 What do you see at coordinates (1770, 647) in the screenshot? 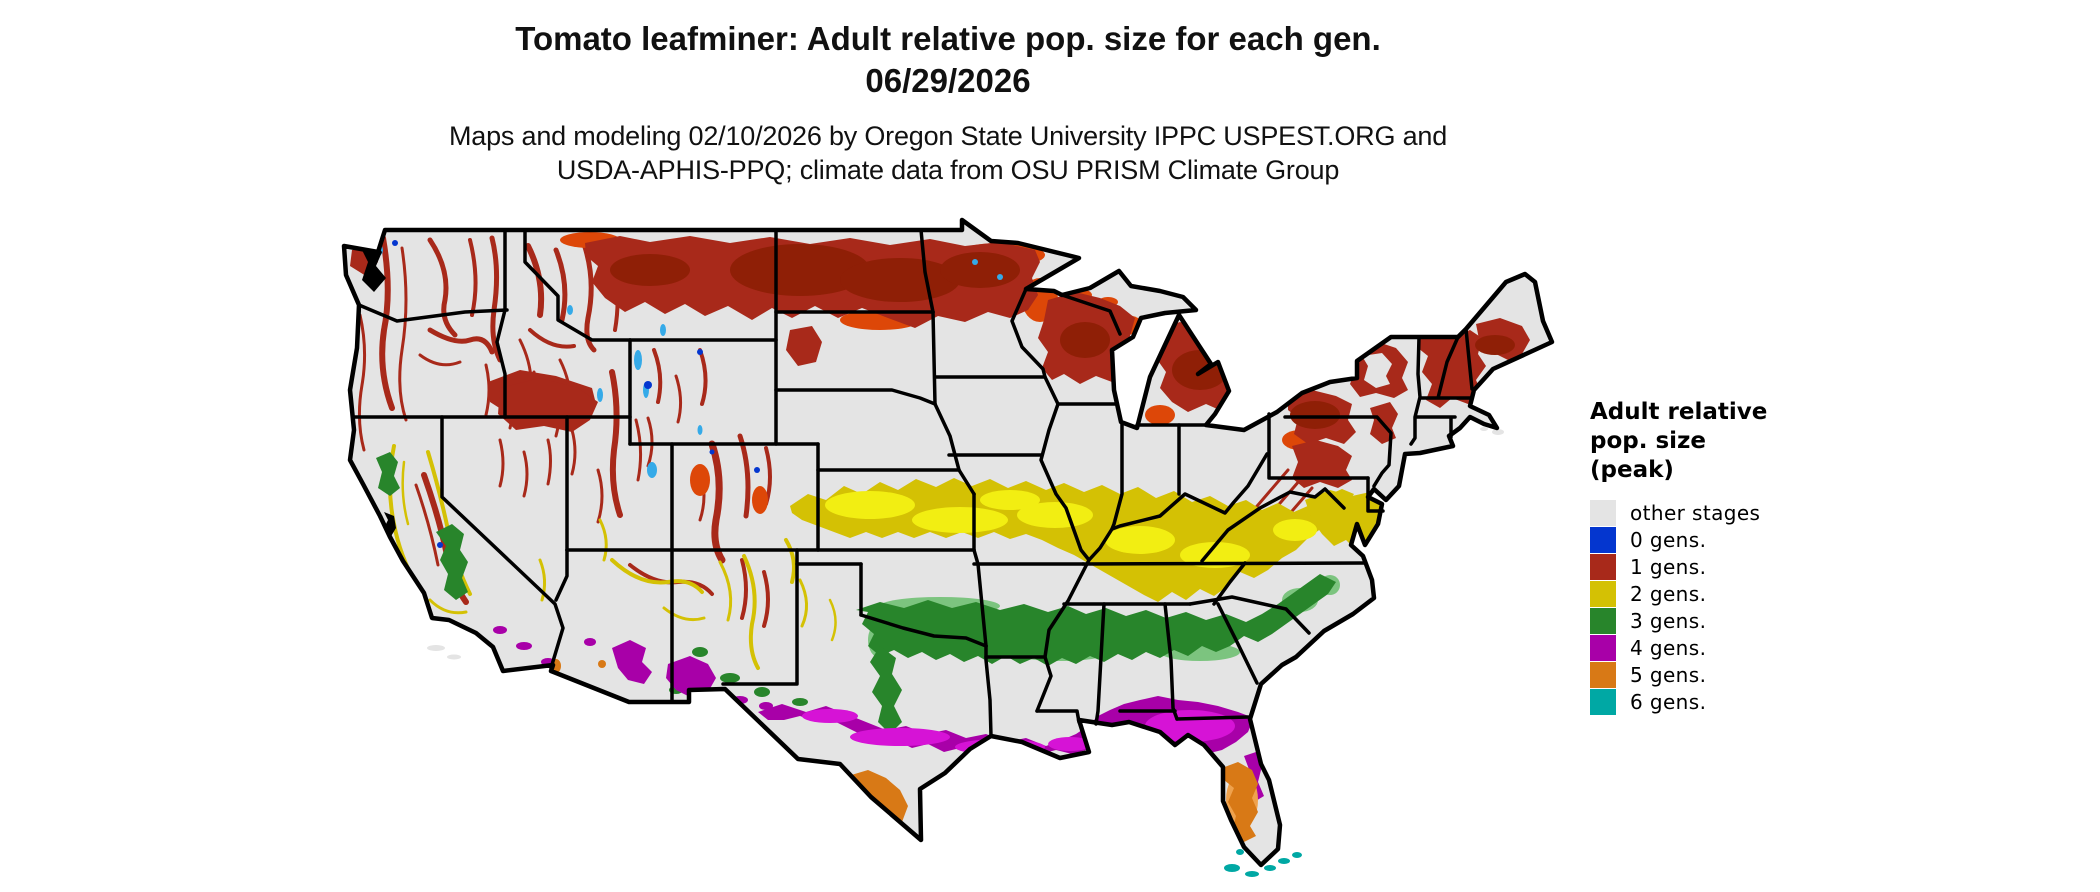
I see `legend-item-4-gens: 4 gens.` at bounding box center [1770, 647].